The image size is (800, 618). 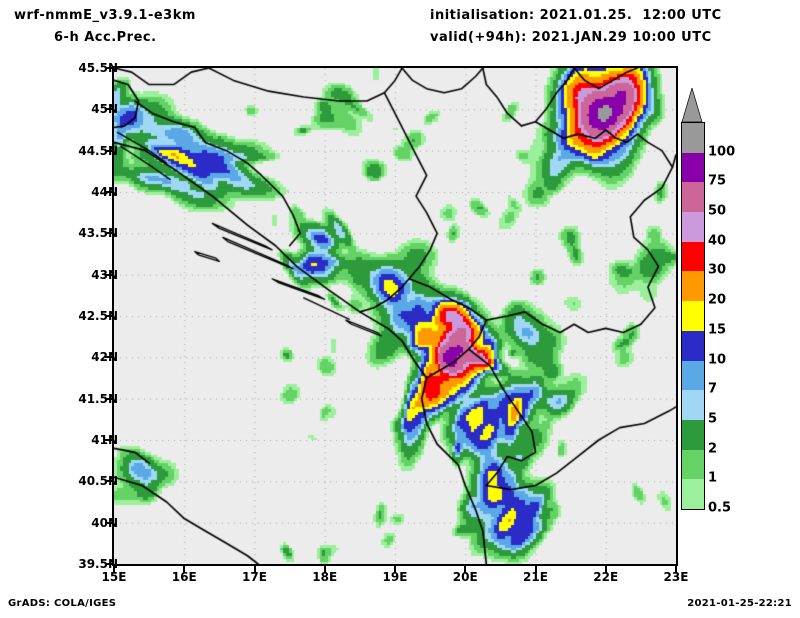 What do you see at coordinates (535, 577) in the screenshot?
I see `x-axis-tick-label: 21E` at bounding box center [535, 577].